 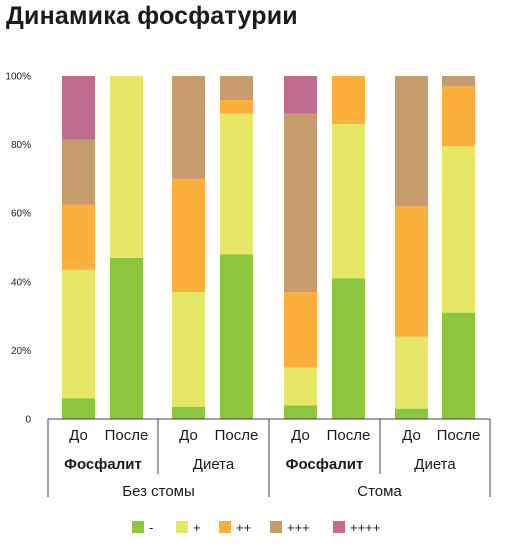 What do you see at coordinates (21, 214) in the screenshot?
I see `y-tick-label: 60%` at bounding box center [21, 214].